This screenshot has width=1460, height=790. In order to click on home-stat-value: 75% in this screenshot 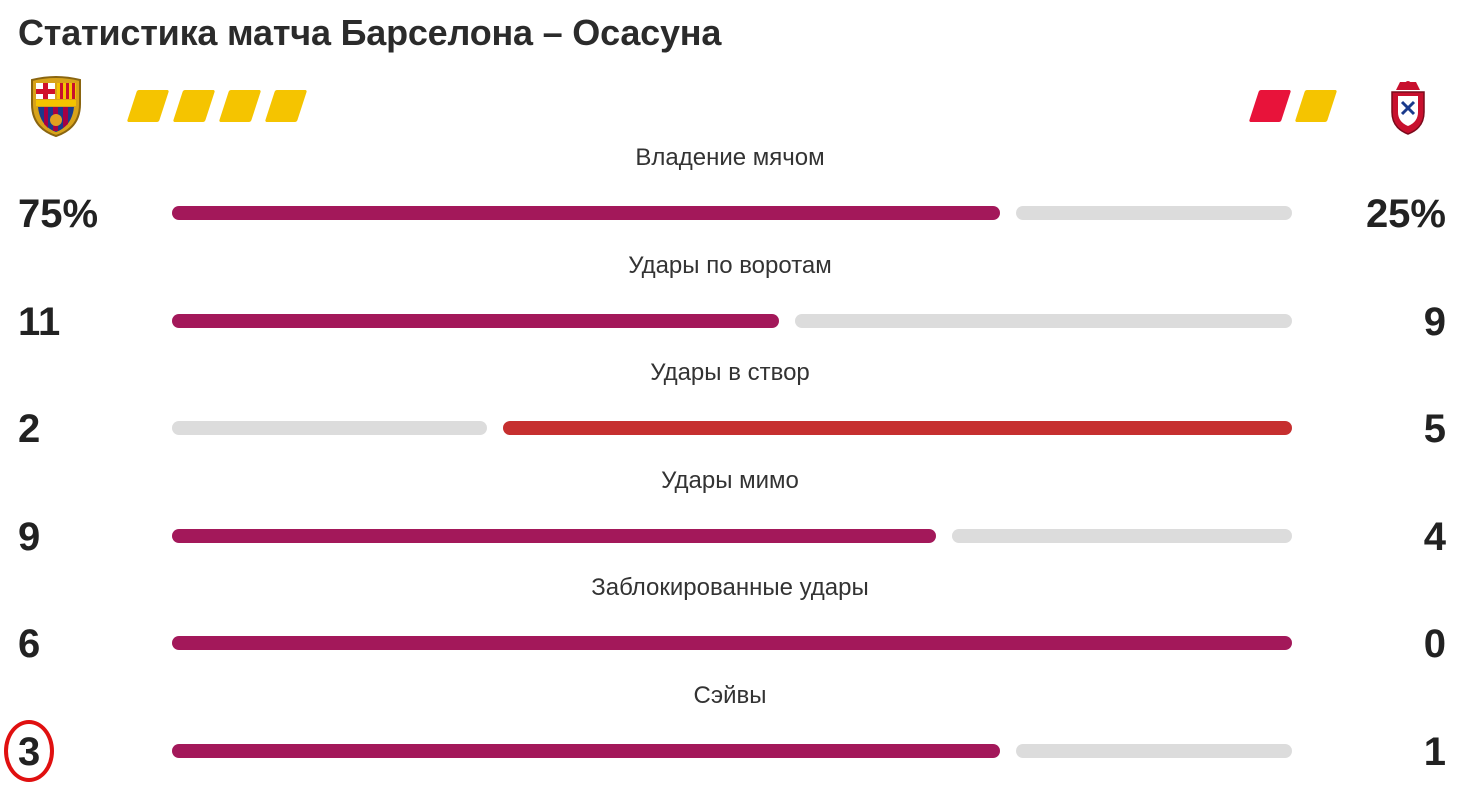, I will do `click(58, 214)`.